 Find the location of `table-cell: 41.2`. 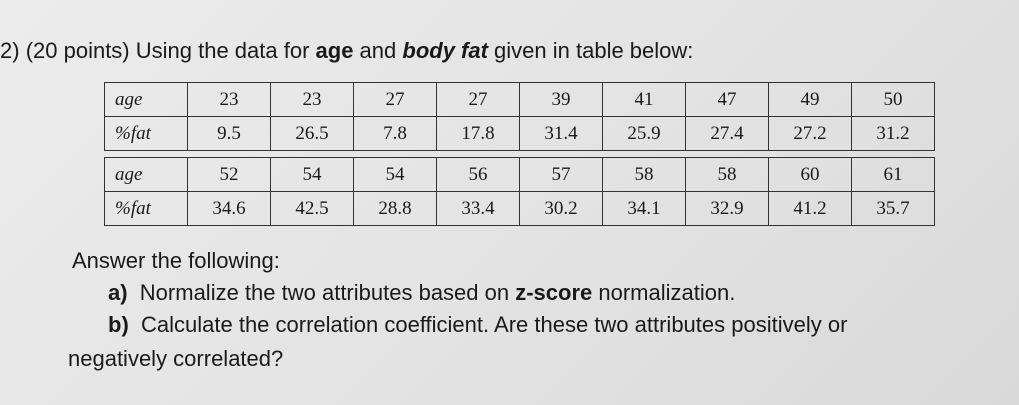

table-cell: 41.2 is located at coordinates (810, 208).